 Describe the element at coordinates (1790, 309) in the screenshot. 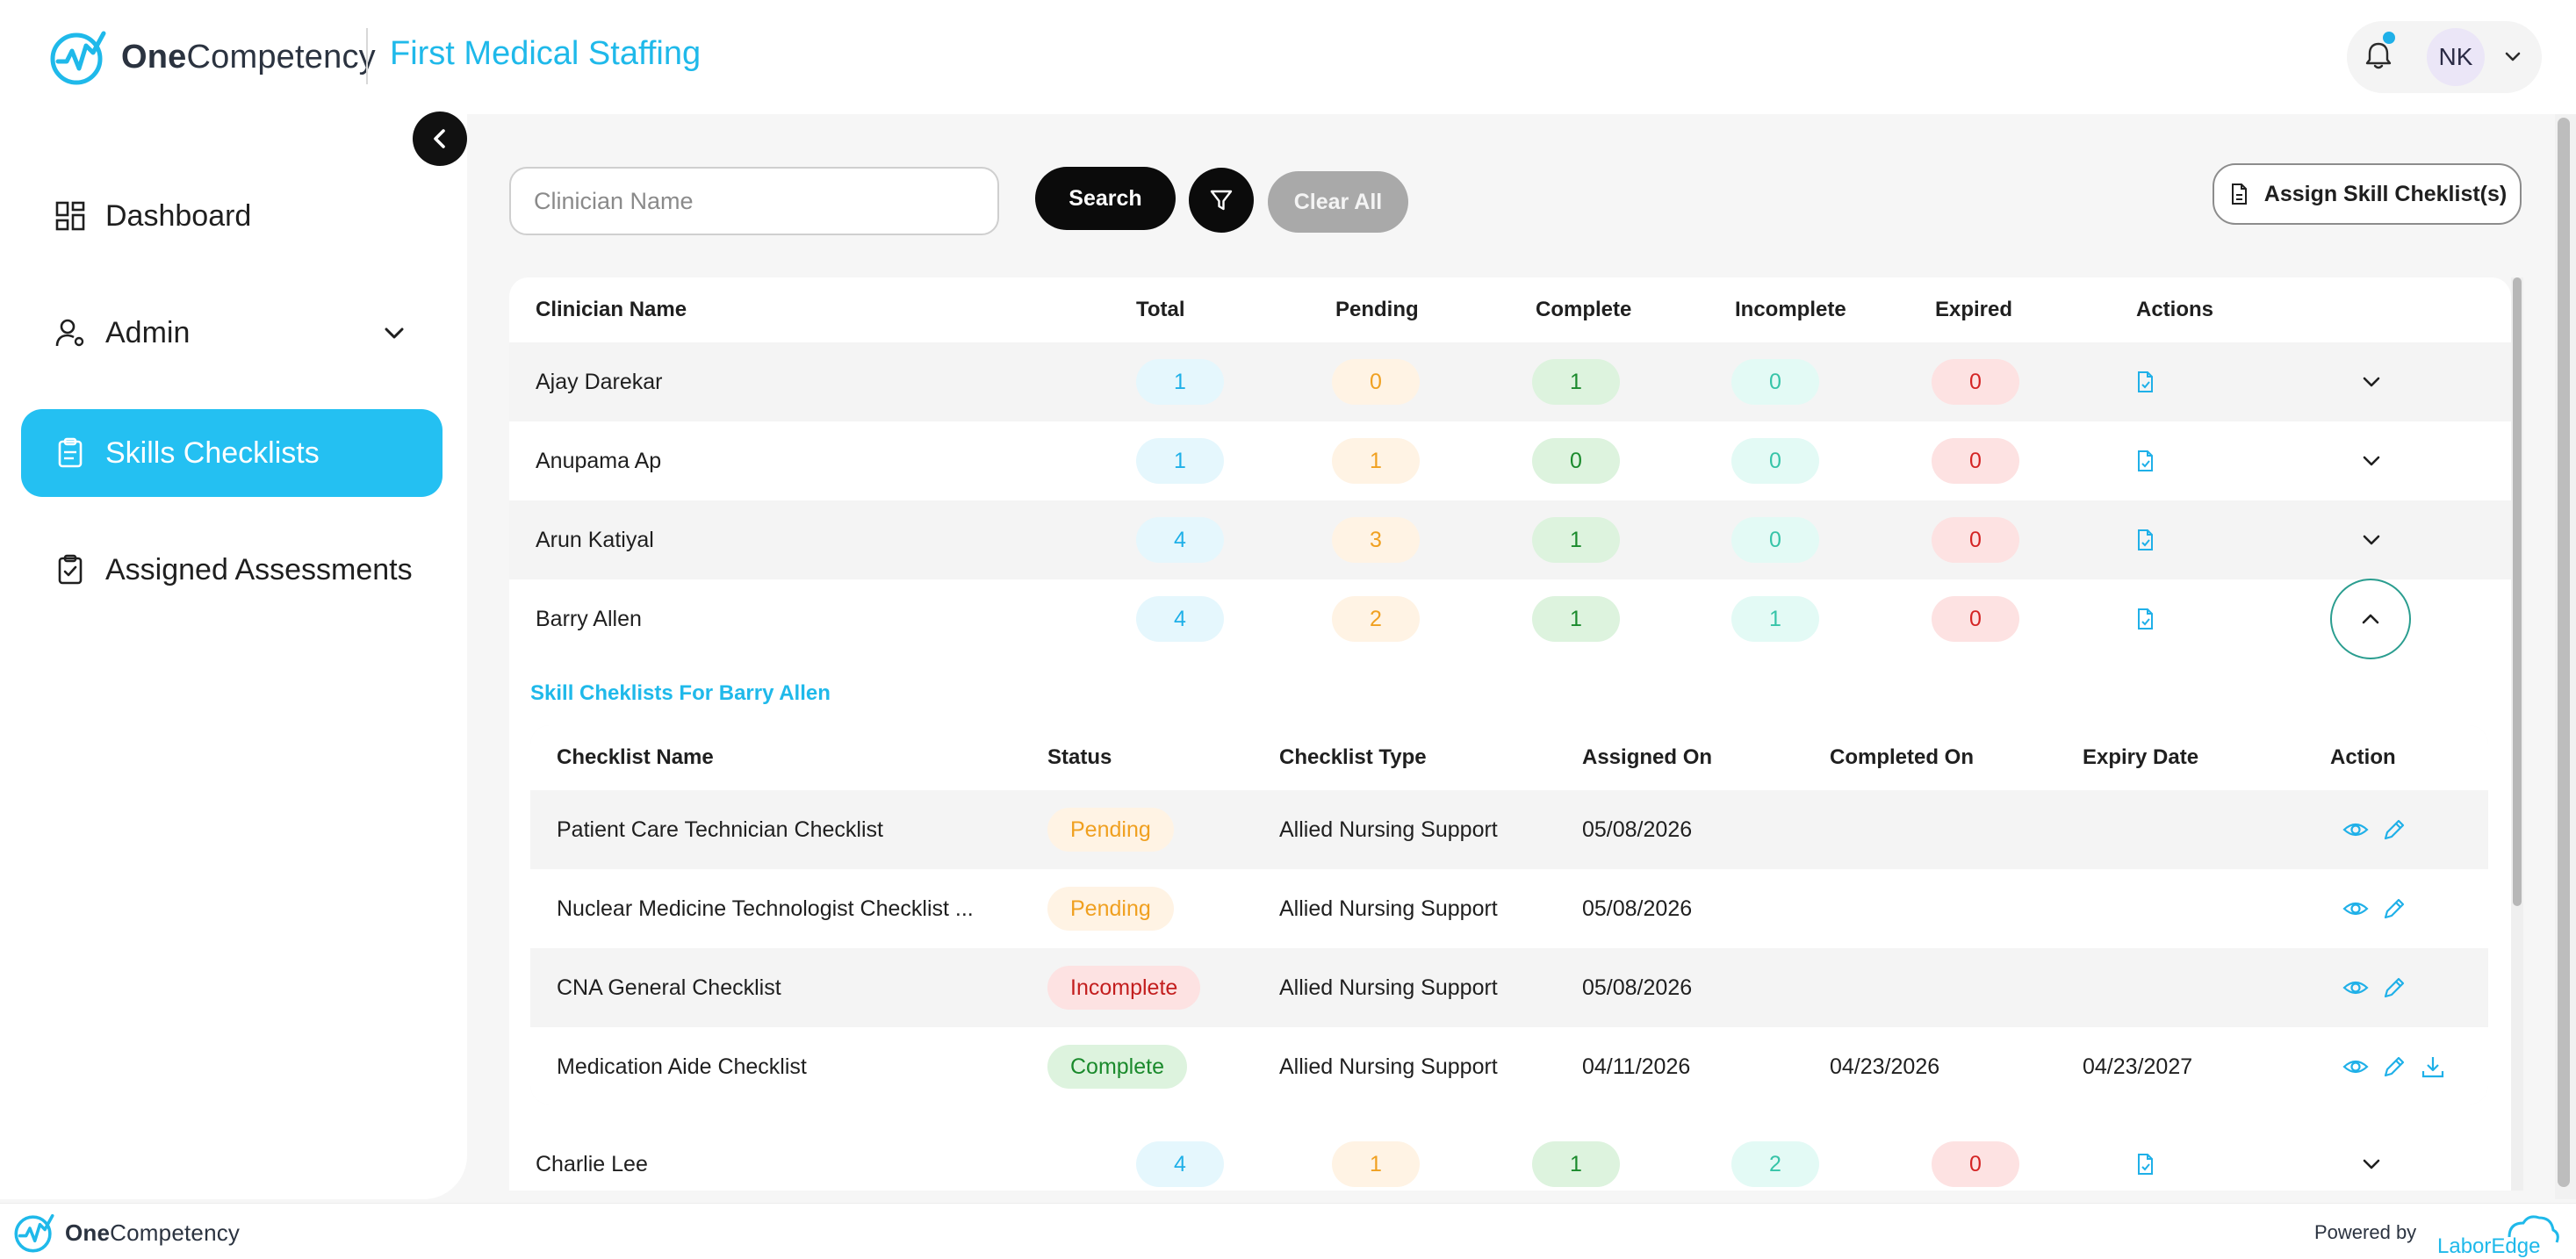

I see `column-header-incomplete: Incomplete` at that location.